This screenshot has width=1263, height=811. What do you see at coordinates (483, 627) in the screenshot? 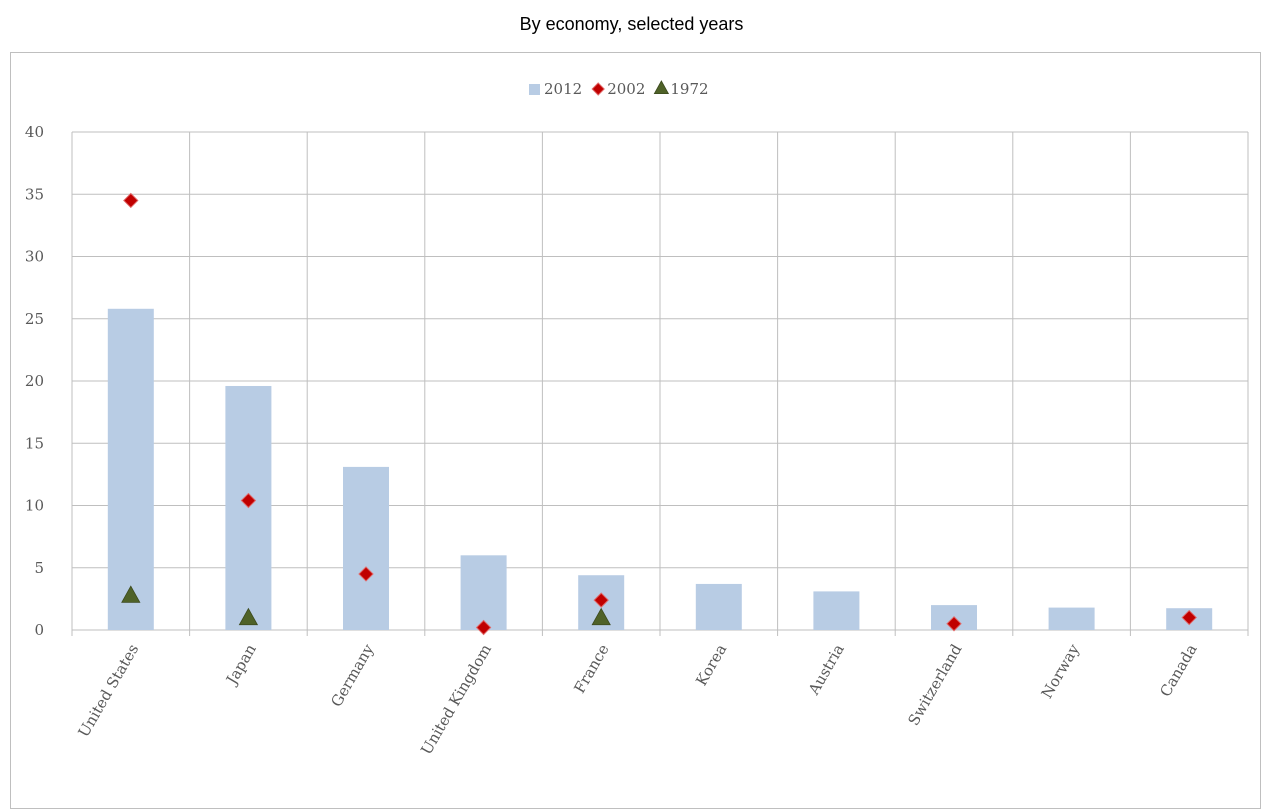
I see `marker-2002-united-kingdom` at bounding box center [483, 627].